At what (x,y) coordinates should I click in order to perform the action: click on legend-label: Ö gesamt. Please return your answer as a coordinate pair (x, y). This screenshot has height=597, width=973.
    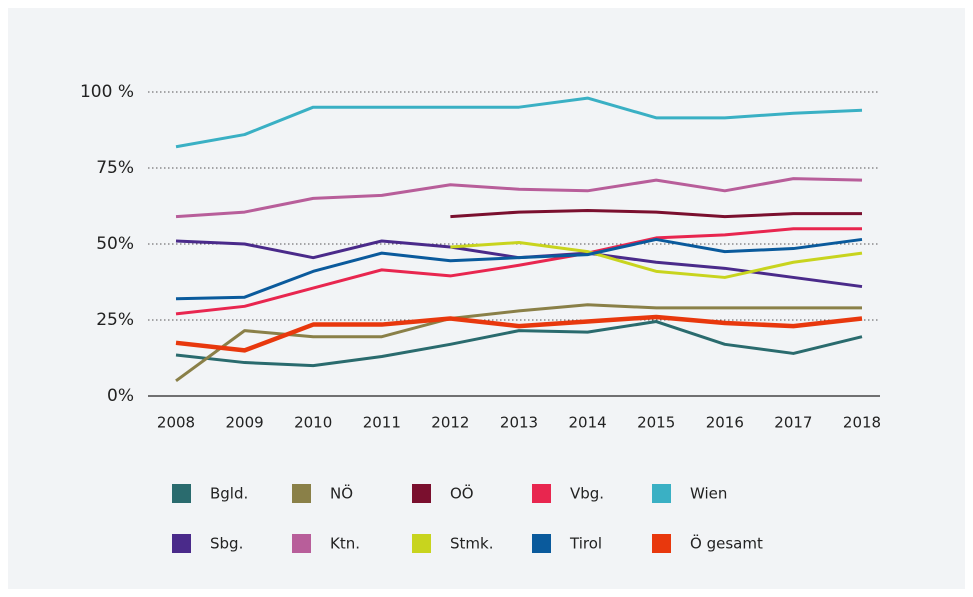
    Looking at the image, I should click on (726, 543).